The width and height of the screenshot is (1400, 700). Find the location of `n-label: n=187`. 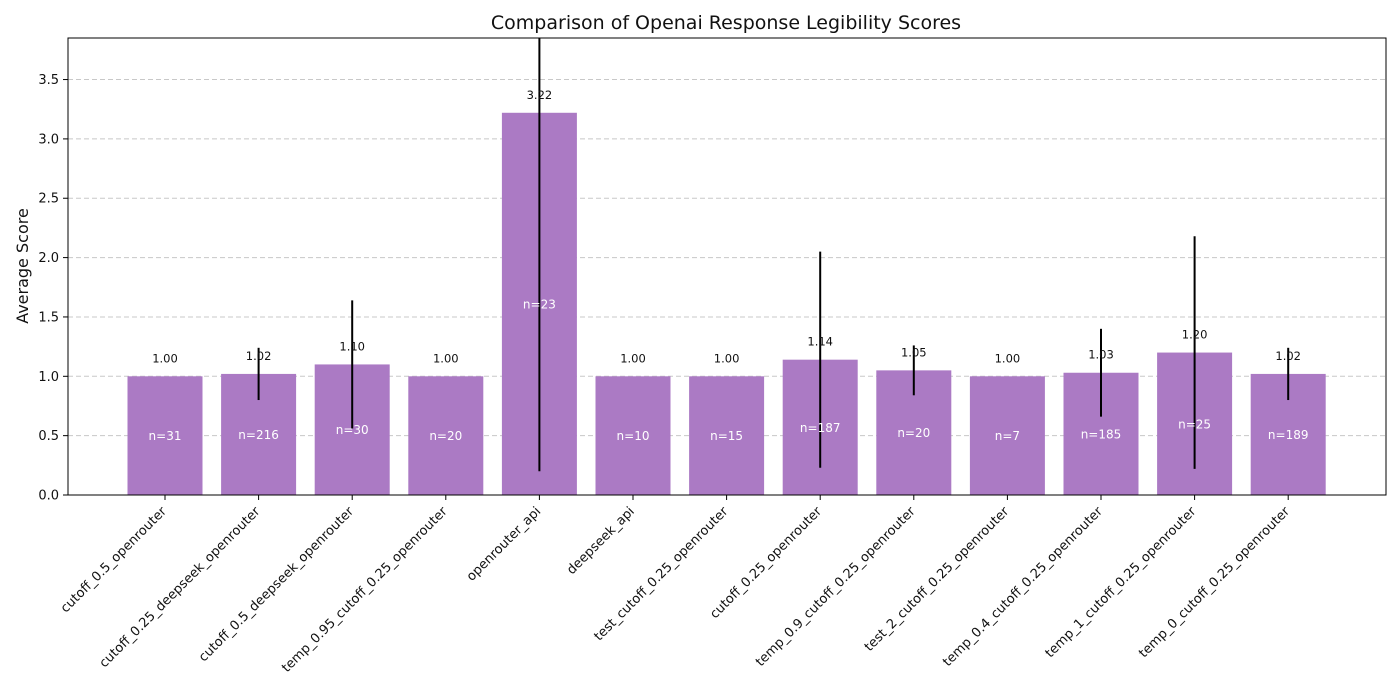

n-label: n=187 is located at coordinates (820, 428).